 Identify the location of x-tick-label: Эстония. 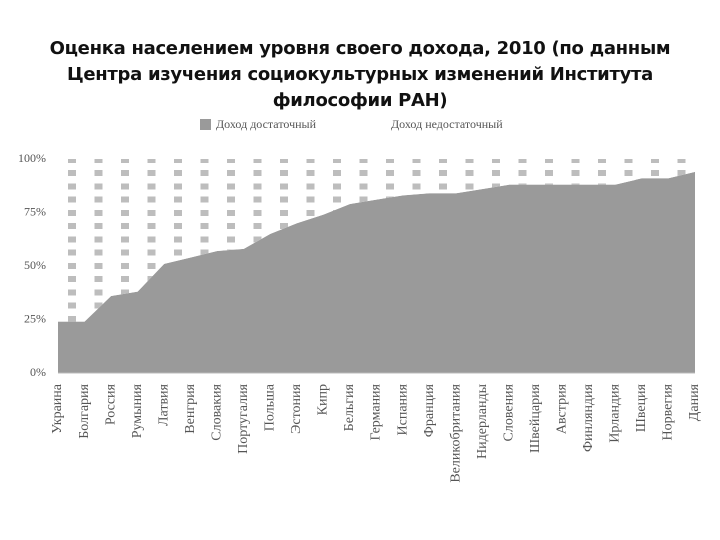
(296, 408).